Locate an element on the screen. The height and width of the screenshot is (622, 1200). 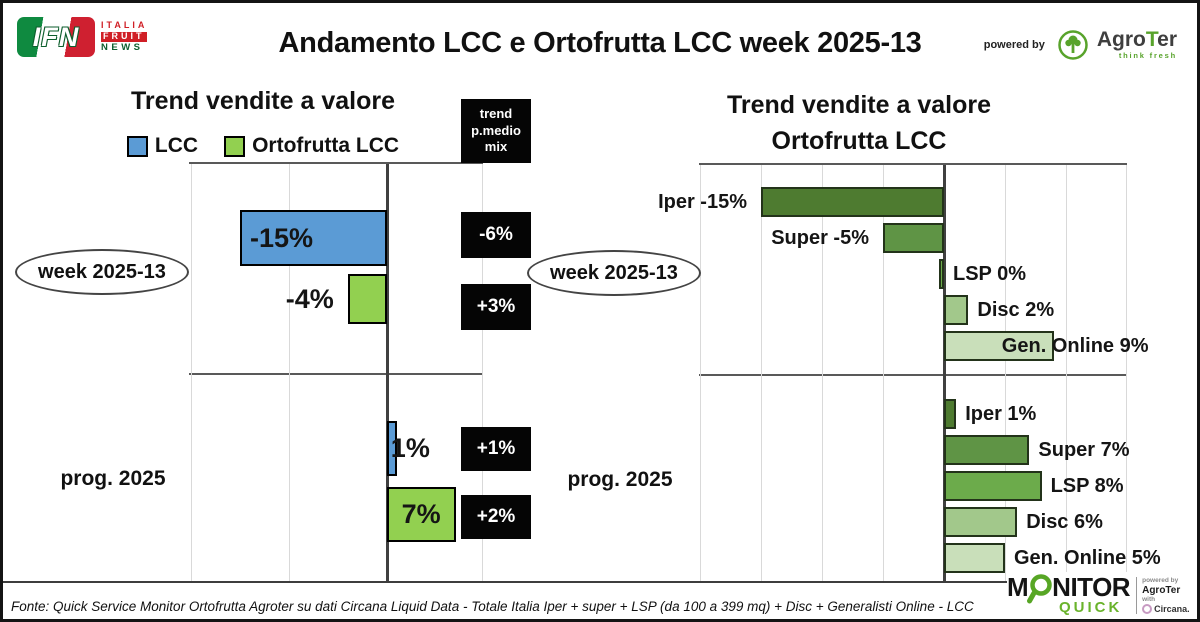
bar-label: Gen. Online 9% is located at coordinates (1075, 346).